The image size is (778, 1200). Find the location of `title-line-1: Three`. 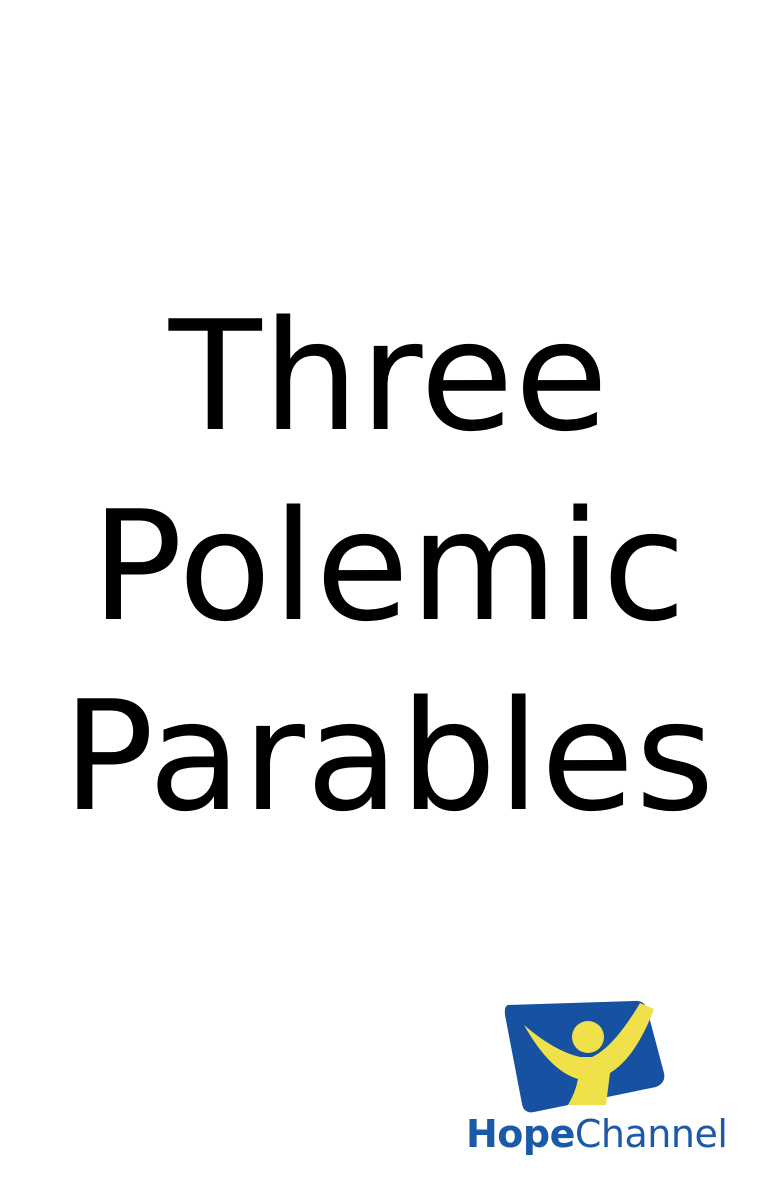

title-line-1: Three is located at coordinates (389, 376).